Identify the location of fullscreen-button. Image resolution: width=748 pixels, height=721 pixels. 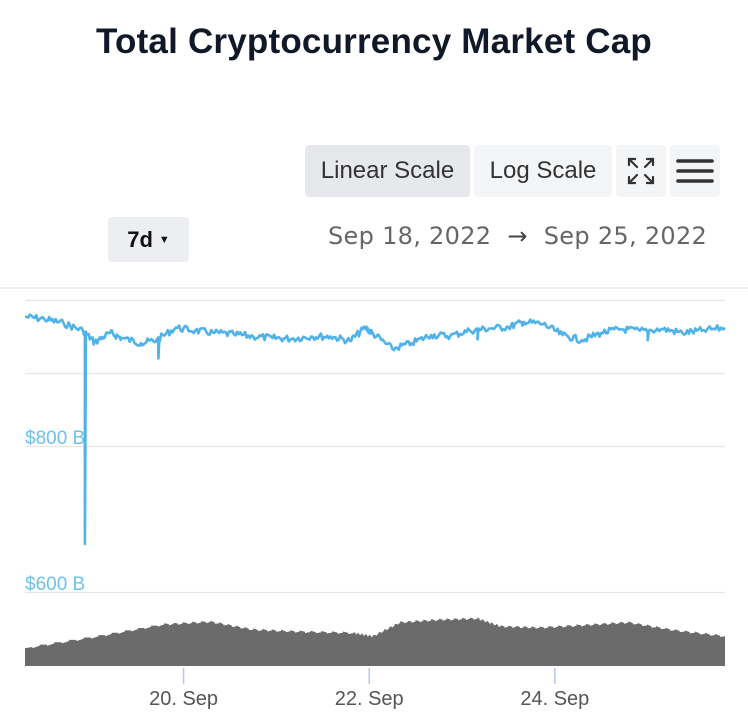
(641, 171).